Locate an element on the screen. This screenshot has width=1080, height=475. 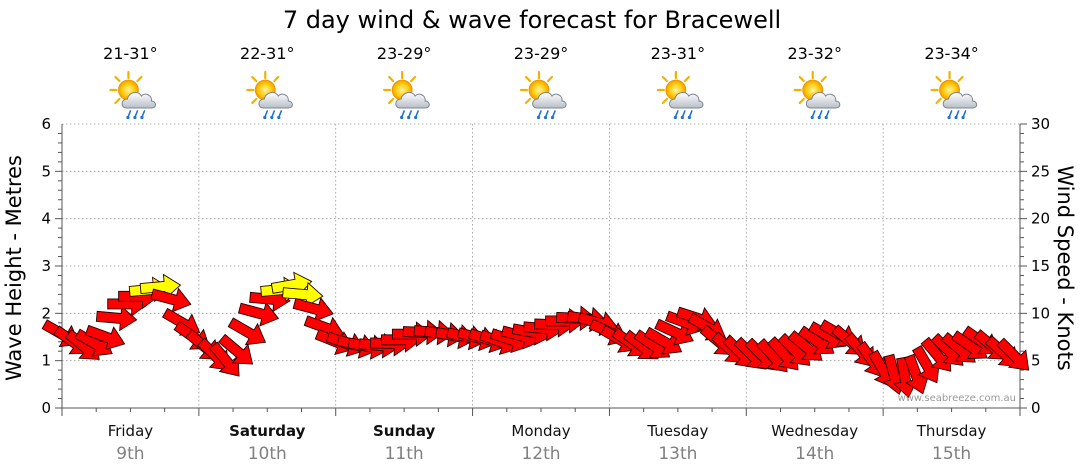
left-axis-tick-label: 5 is located at coordinates (46, 171).